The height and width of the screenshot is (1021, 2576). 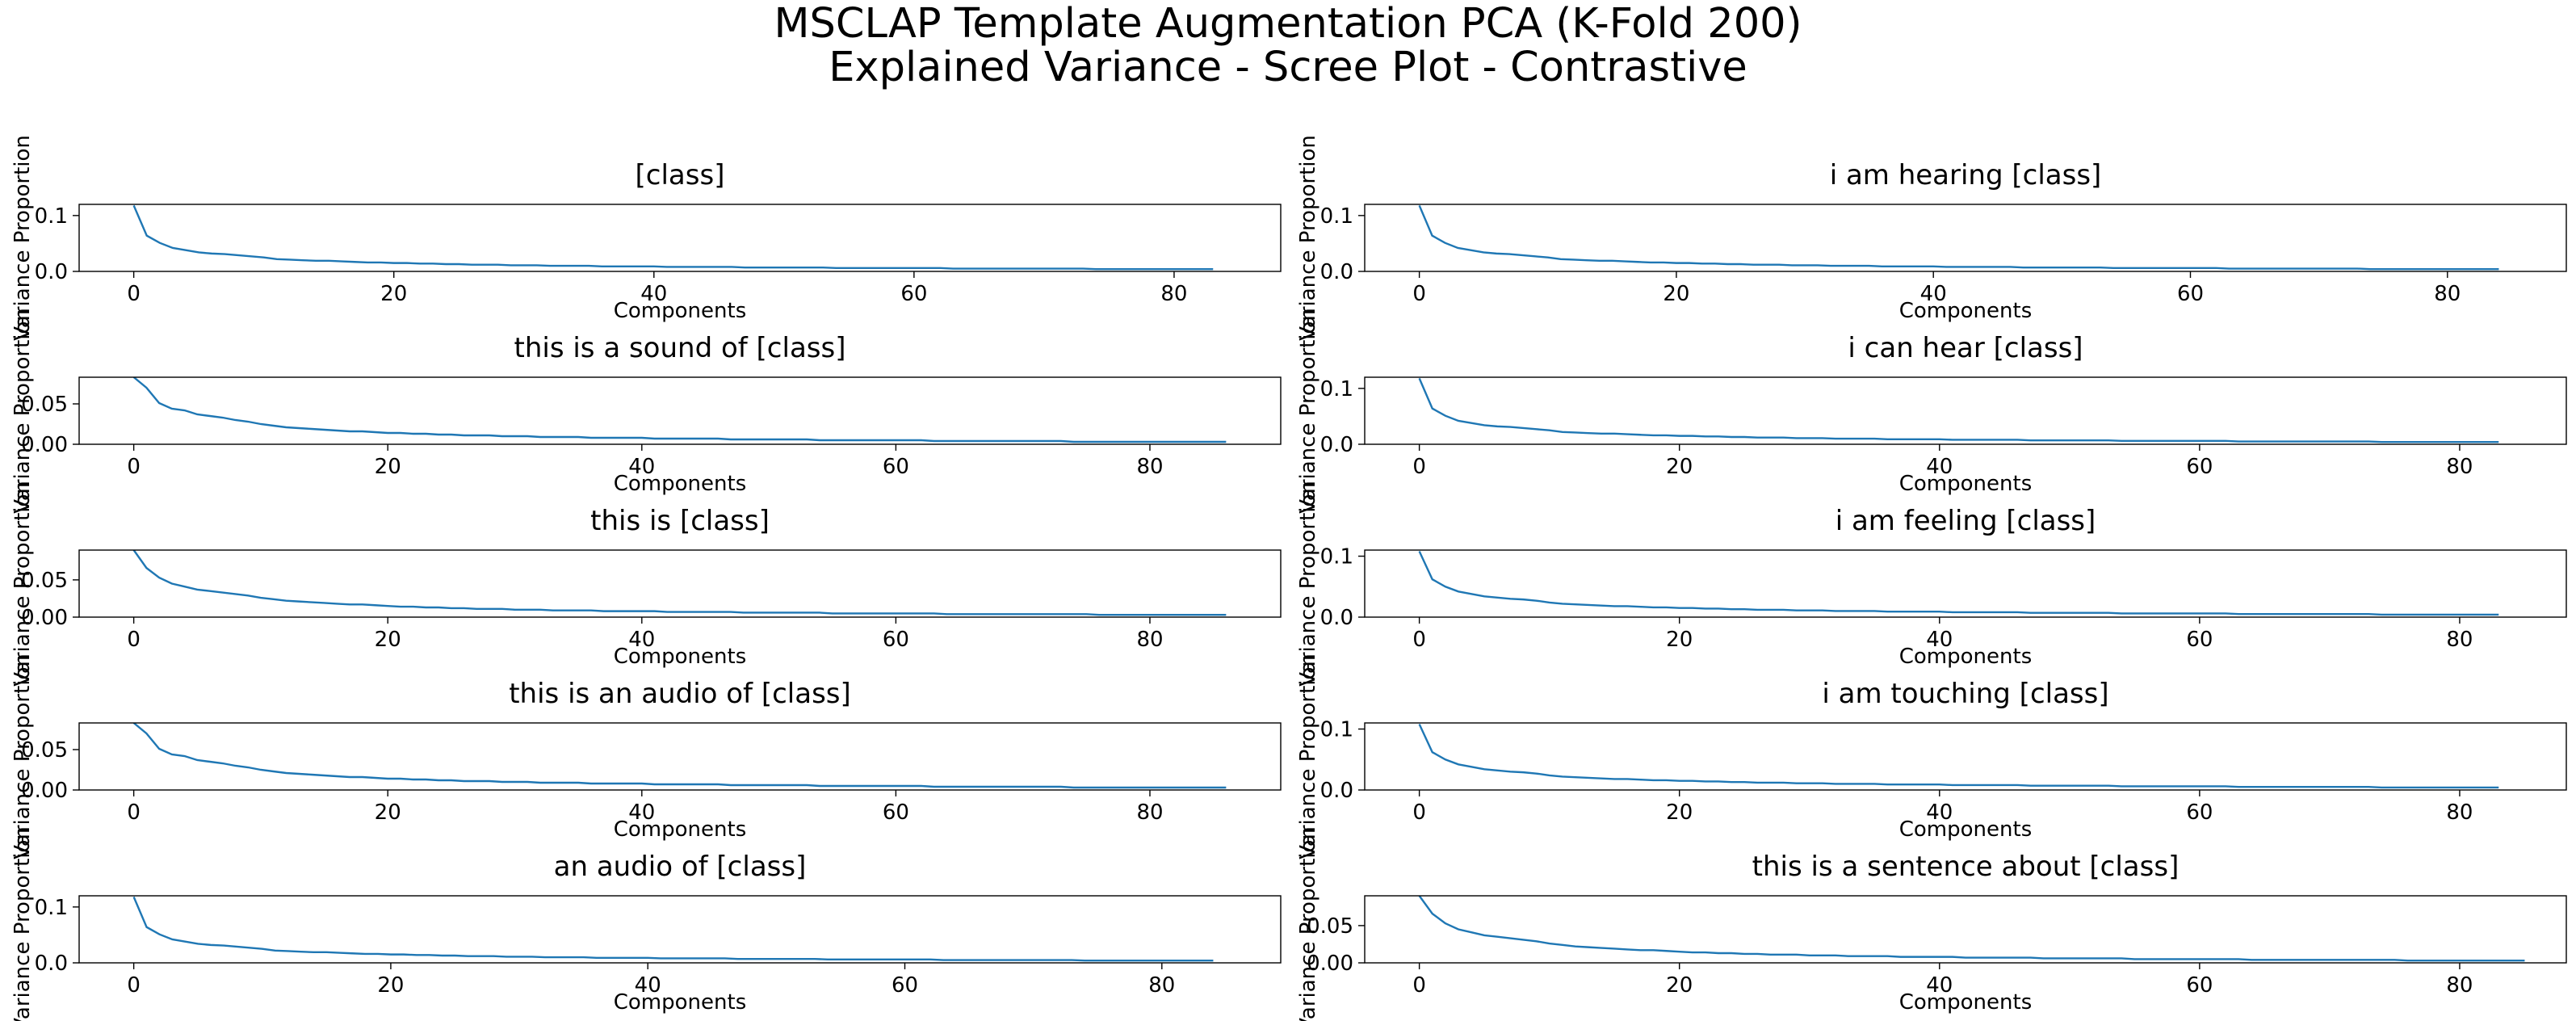 I want to click on subplot-title: an audio of [class], so click(x=681, y=867).